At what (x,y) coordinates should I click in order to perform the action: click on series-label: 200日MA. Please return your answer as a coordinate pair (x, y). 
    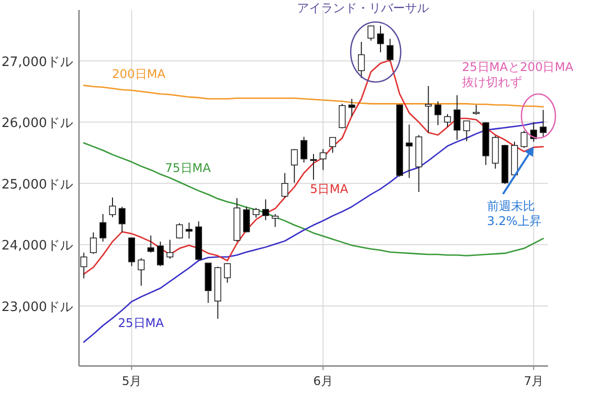
    Looking at the image, I should click on (139, 74).